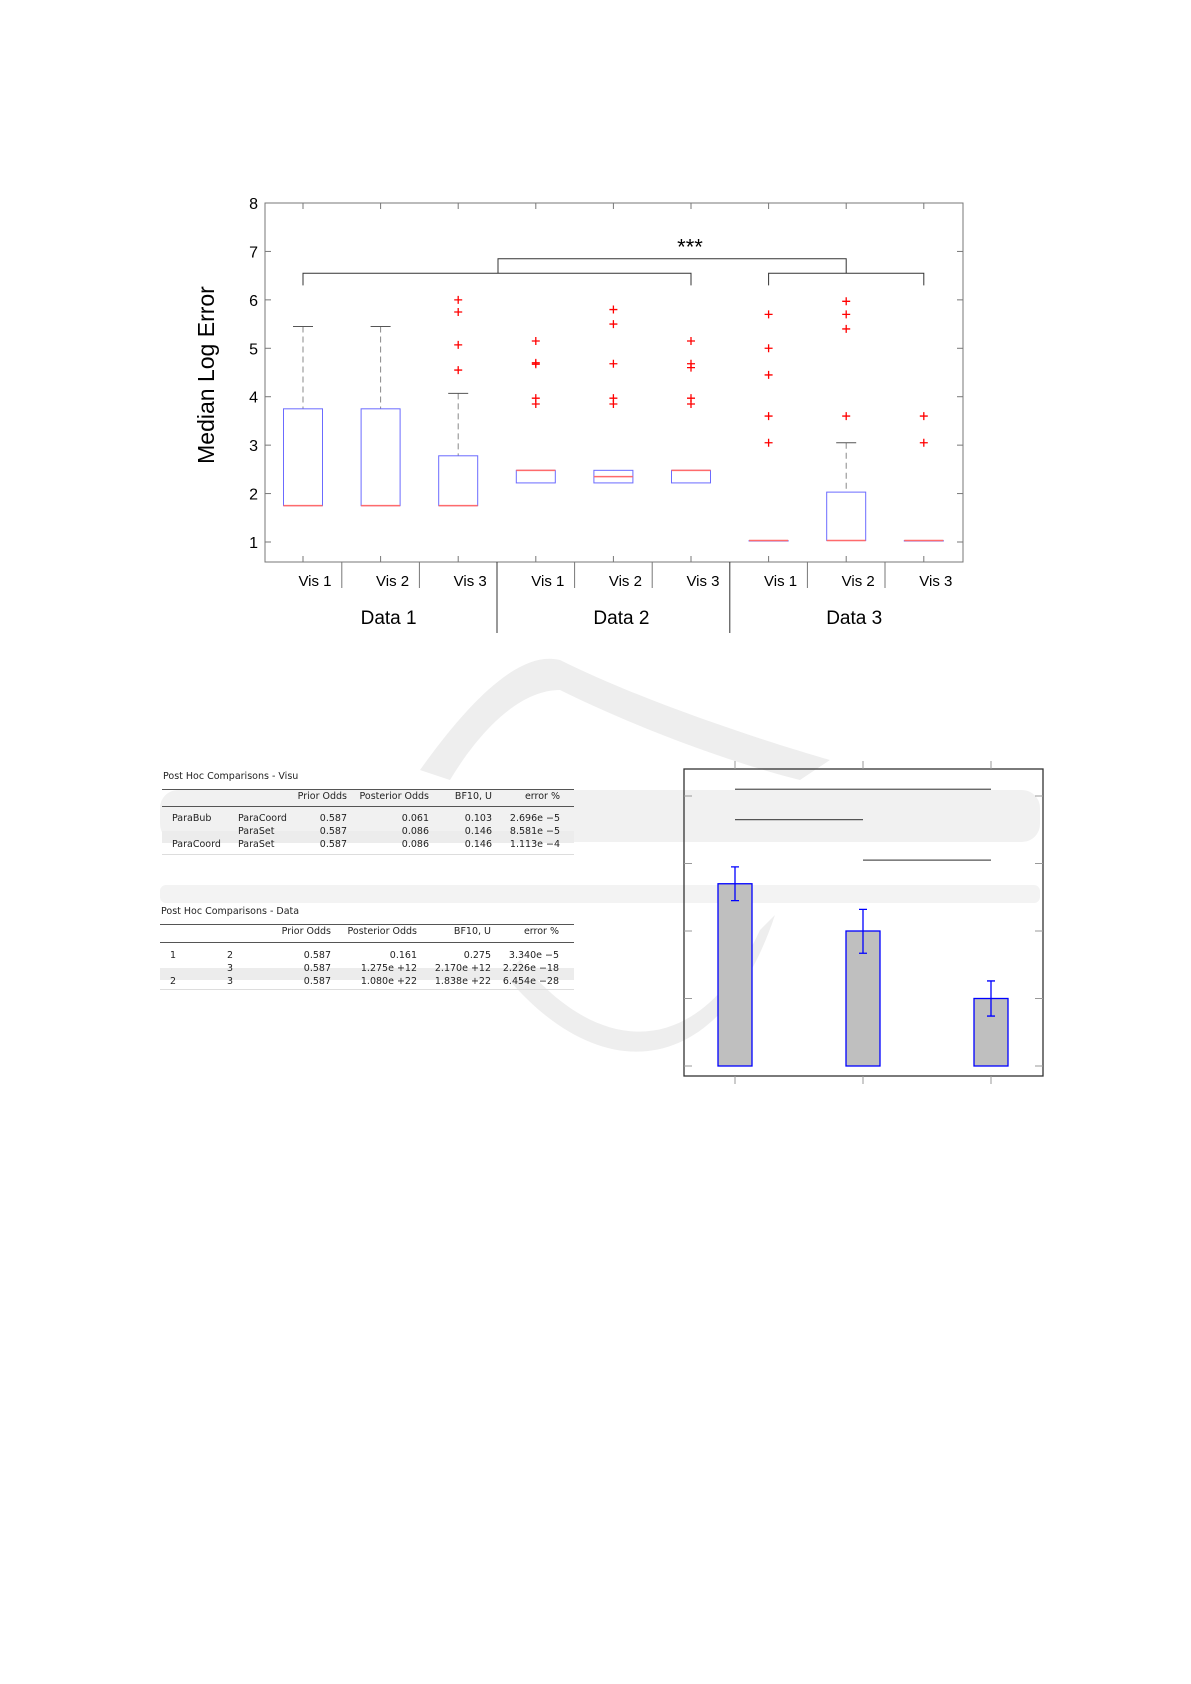 The width and height of the screenshot is (1191, 1684). I want to click on y-tick-label: 1, so click(253, 543).